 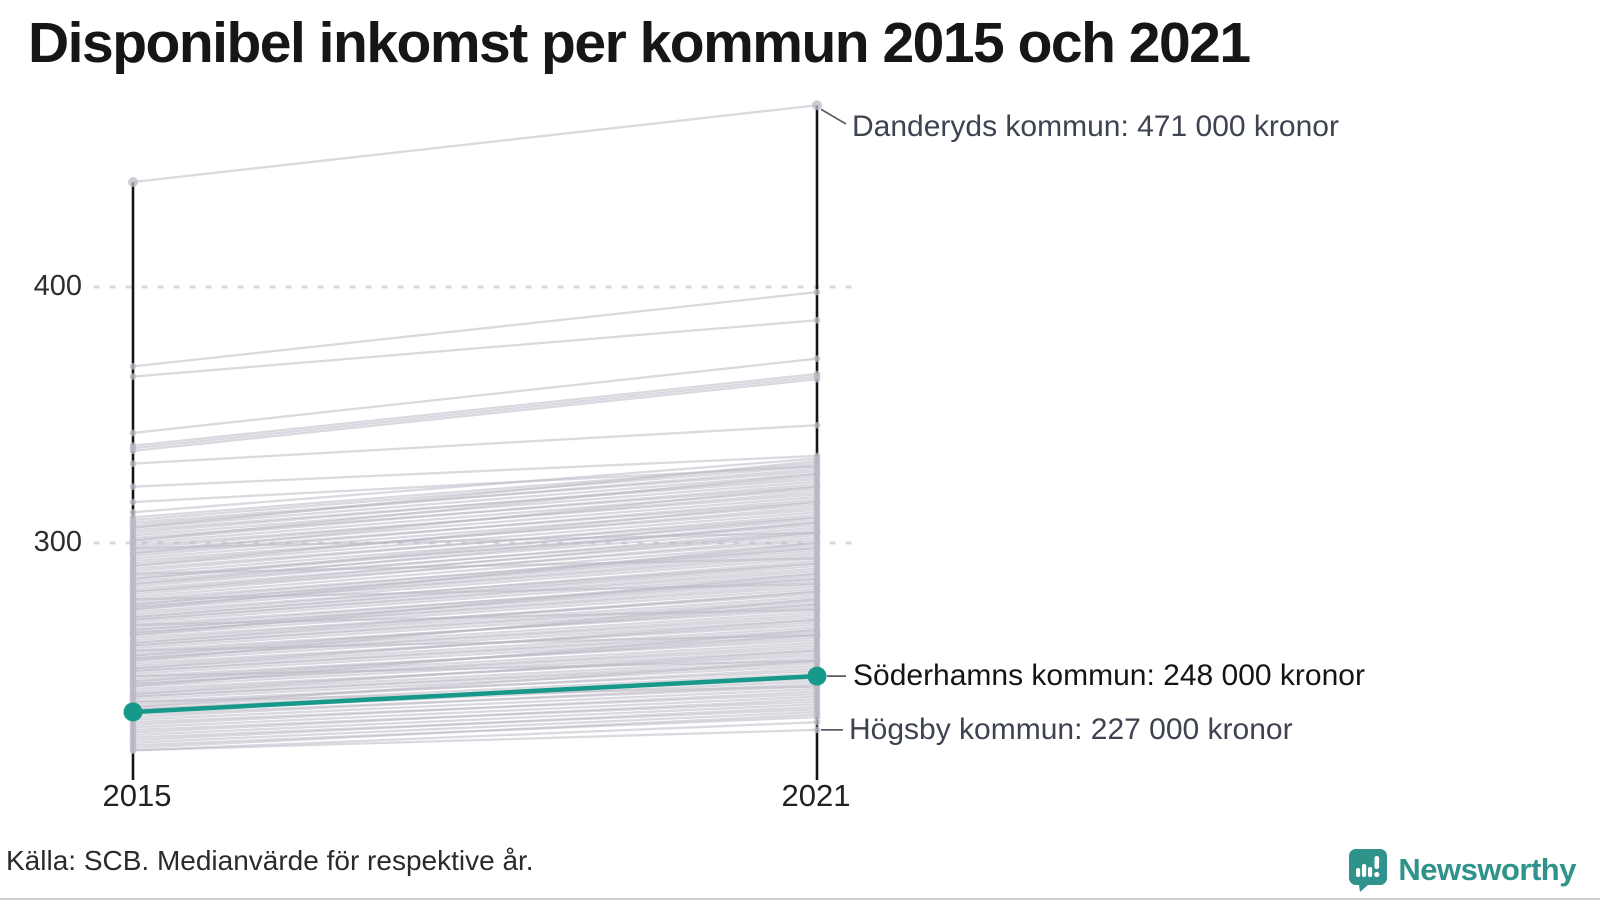 What do you see at coordinates (1071, 729) in the screenshot?
I see `annotation-hogsby: Högsby kommun: 227 000 kronor` at bounding box center [1071, 729].